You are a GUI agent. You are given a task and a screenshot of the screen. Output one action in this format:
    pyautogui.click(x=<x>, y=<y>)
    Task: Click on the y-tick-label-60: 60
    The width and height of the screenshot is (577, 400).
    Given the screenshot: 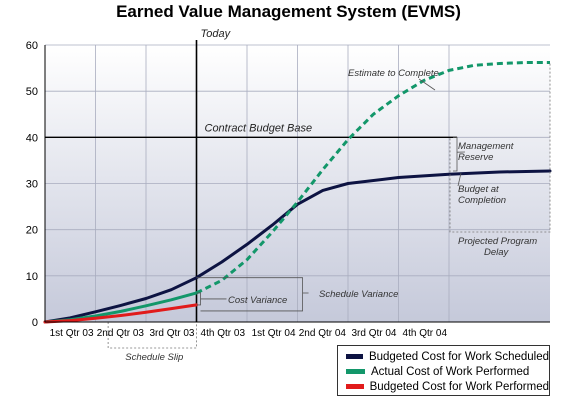 What is the action you would take?
    pyautogui.click(x=32, y=46)
    